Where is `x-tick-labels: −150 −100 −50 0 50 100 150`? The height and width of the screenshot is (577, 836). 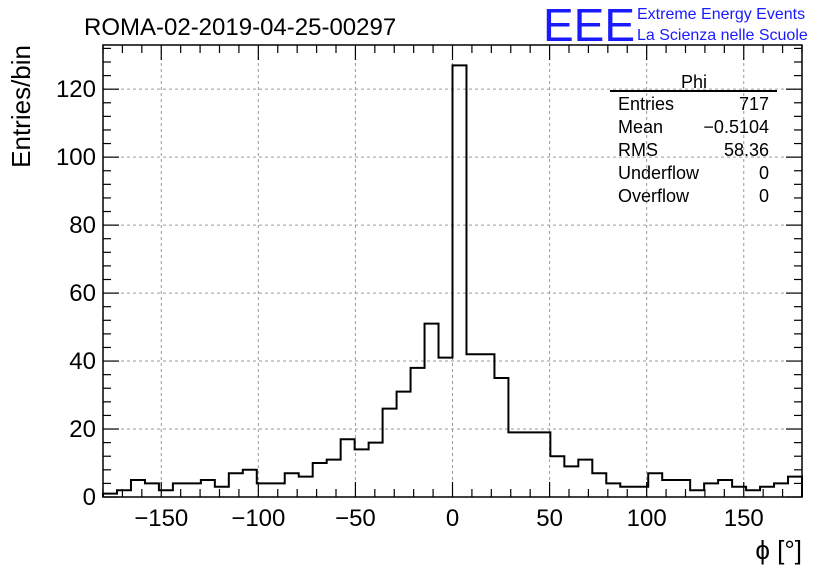
x-tick-labels: −150 −100 −50 0 50 100 150 is located at coordinates (449, 518).